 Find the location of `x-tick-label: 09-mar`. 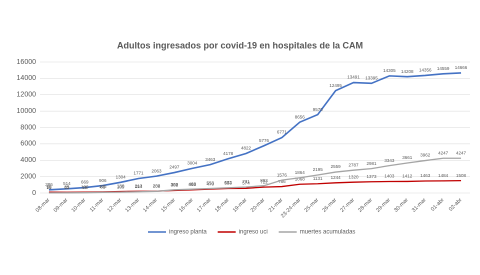

x-tick-label: 09-mar is located at coordinates (61, 205).